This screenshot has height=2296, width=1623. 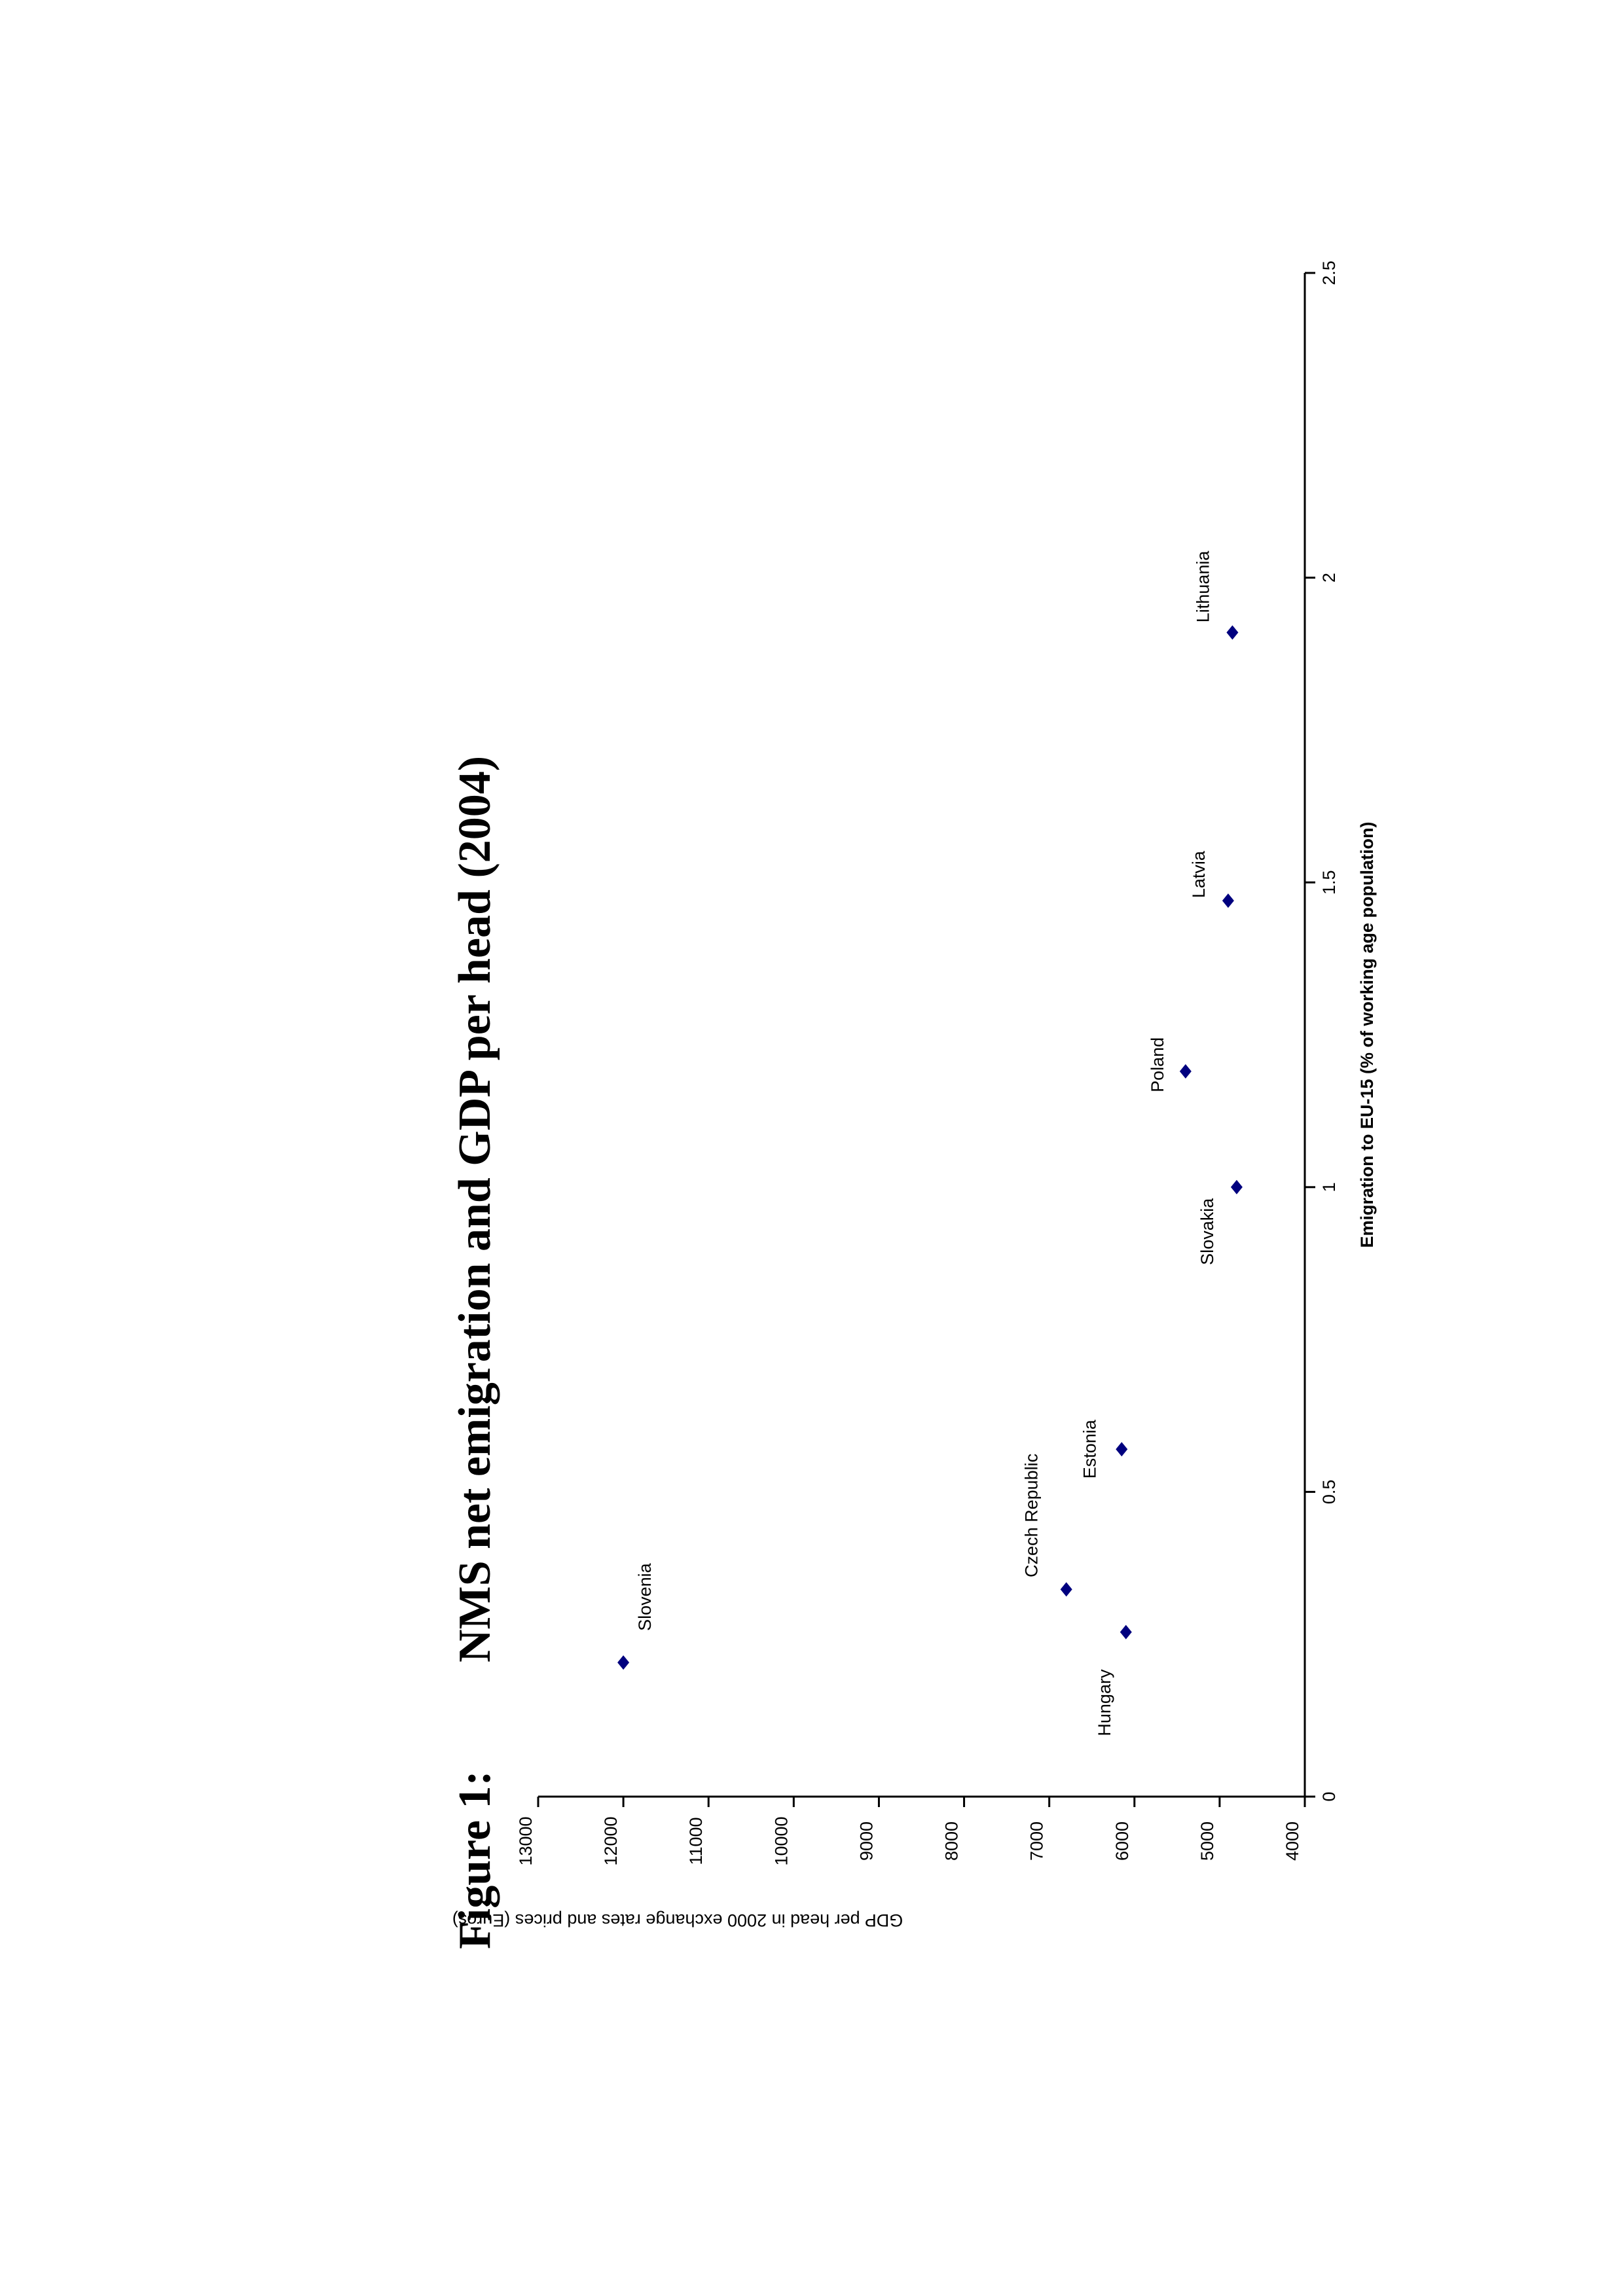 I want to click on y-tick-label: 7000, so click(x=1037, y=1841).